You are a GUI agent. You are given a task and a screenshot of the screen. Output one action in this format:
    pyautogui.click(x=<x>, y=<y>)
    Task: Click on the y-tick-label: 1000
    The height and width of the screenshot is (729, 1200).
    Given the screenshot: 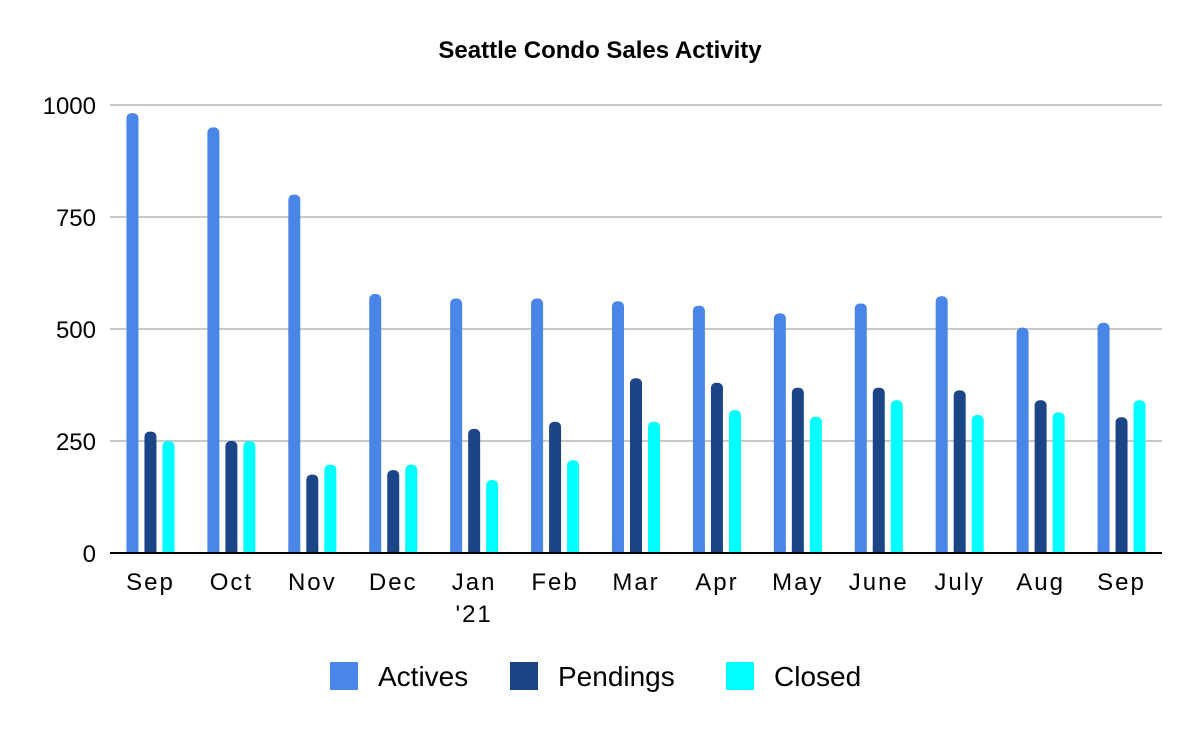 What is the action you would take?
    pyautogui.click(x=69, y=106)
    